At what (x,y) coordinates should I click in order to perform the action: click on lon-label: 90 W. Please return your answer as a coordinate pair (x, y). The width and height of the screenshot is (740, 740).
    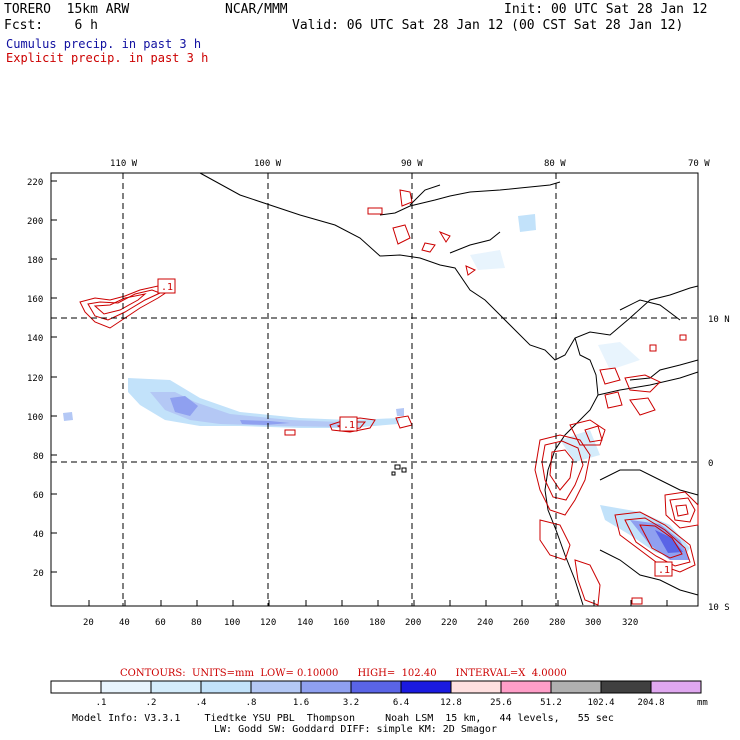
    Looking at the image, I should click on (412, 164).